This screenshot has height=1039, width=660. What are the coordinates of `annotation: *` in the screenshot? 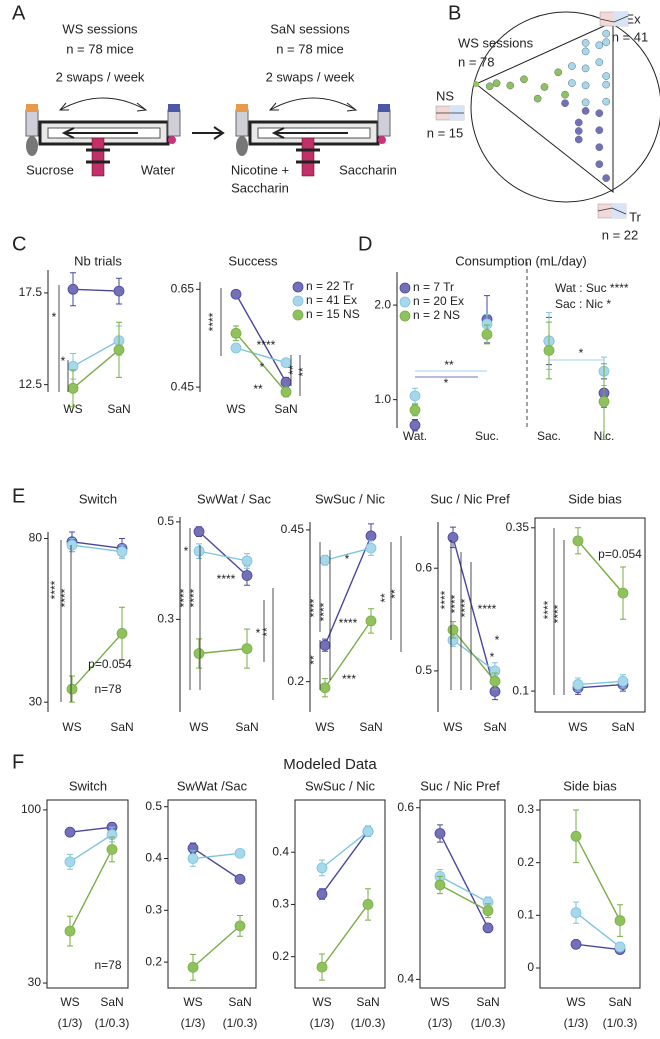 It's located at (492, 657).